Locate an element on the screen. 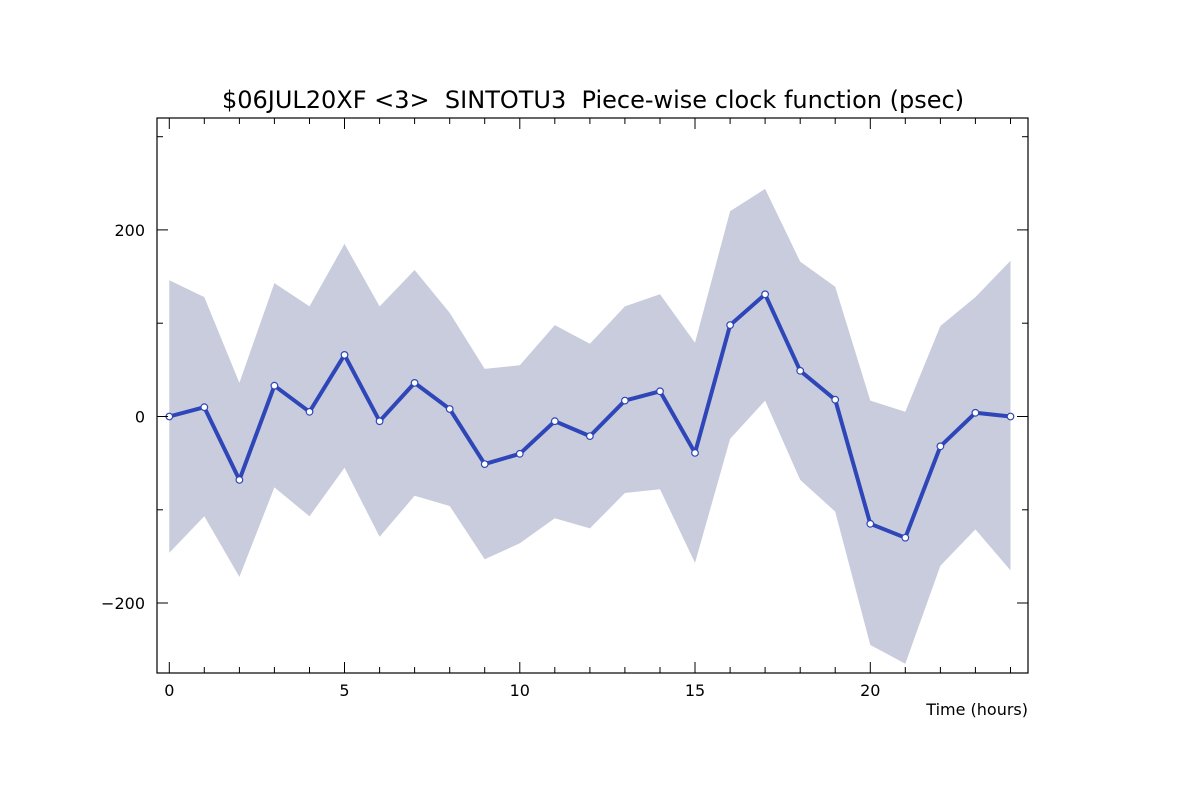 The image size is (1186, 791). x-tick-label: 0 is located at coordinates (169, 690).